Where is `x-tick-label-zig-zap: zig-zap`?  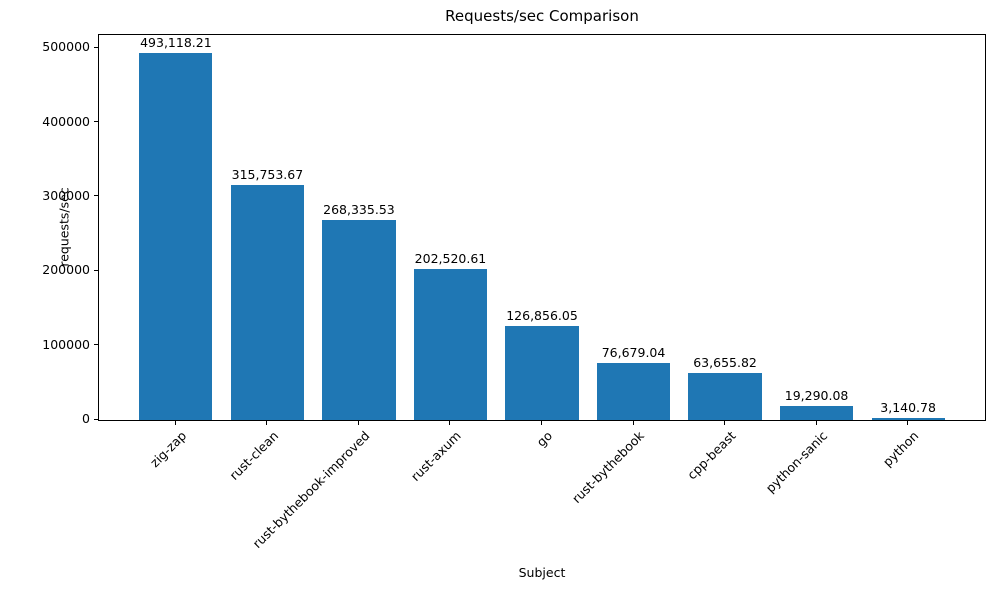 x-tick-label-zig-zap: zig-zap is located at coordinates (168, 449).